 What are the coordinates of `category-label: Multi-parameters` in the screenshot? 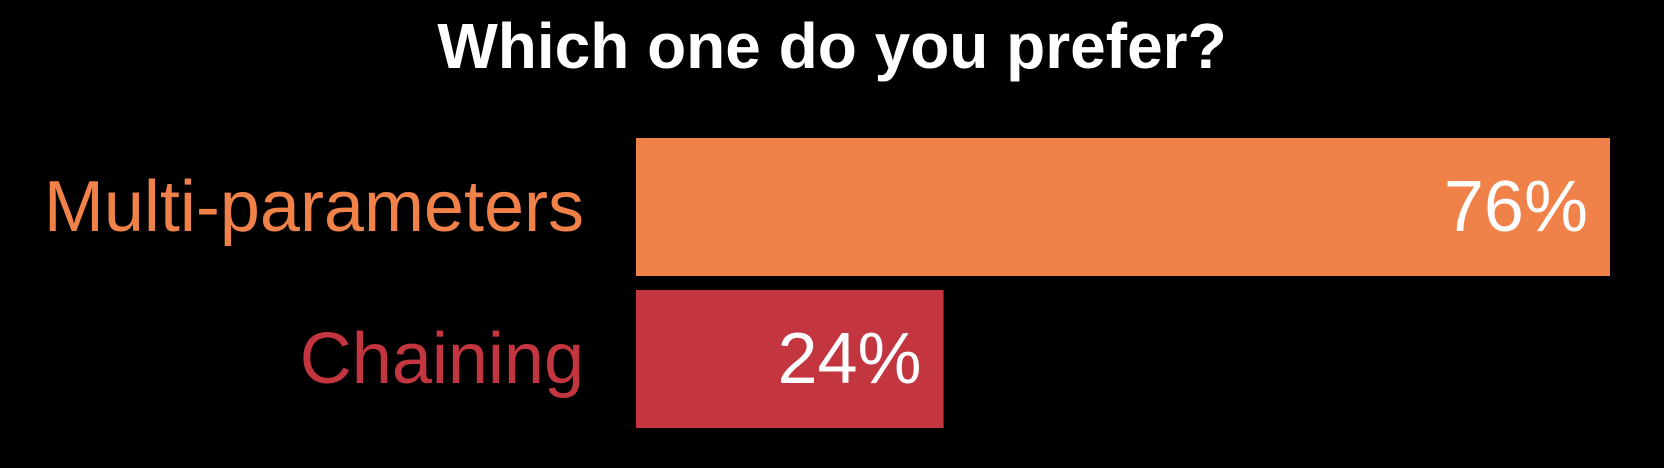 It's located at (314, 207).